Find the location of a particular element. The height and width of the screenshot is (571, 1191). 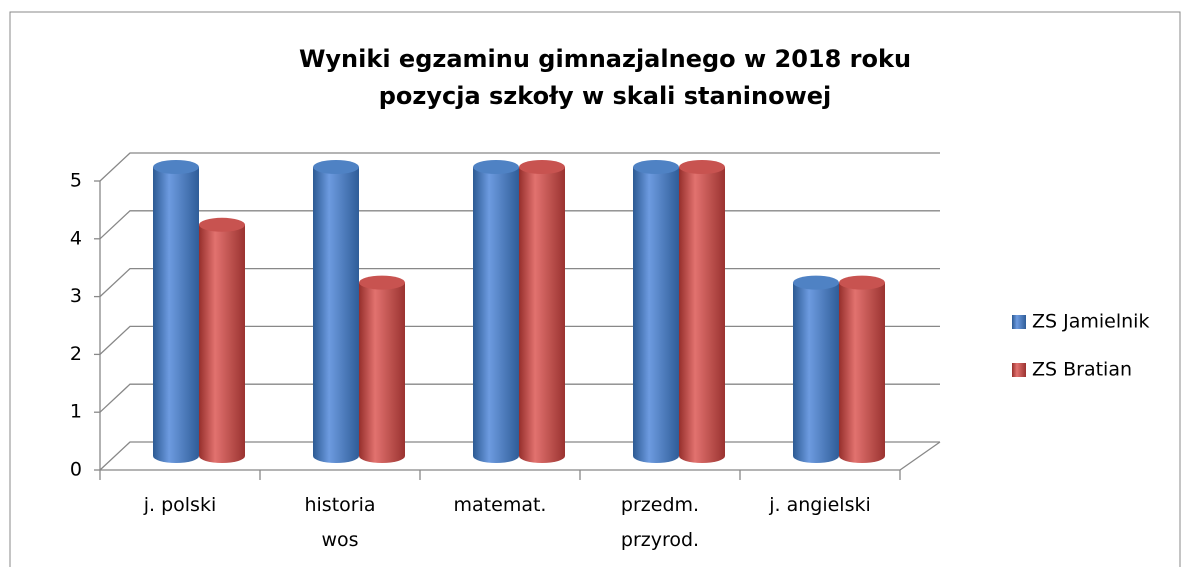

y-tick-label: 3 is located at coordinates (76, 296).